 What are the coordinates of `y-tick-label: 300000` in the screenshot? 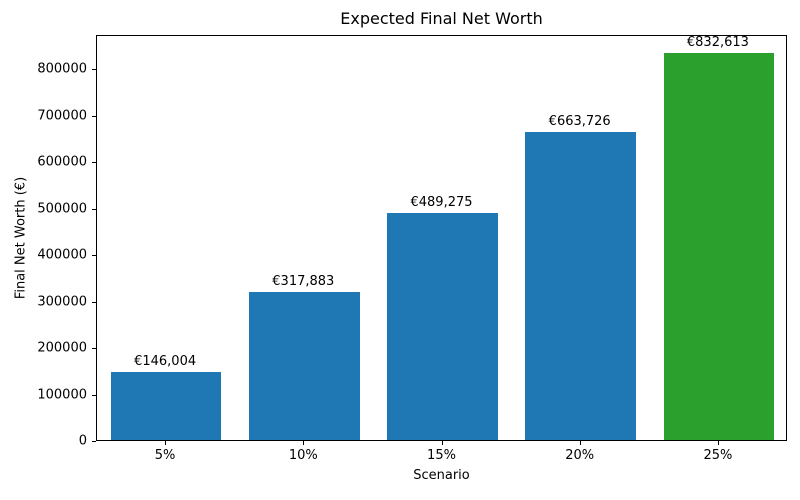 It's located at (62, 302).